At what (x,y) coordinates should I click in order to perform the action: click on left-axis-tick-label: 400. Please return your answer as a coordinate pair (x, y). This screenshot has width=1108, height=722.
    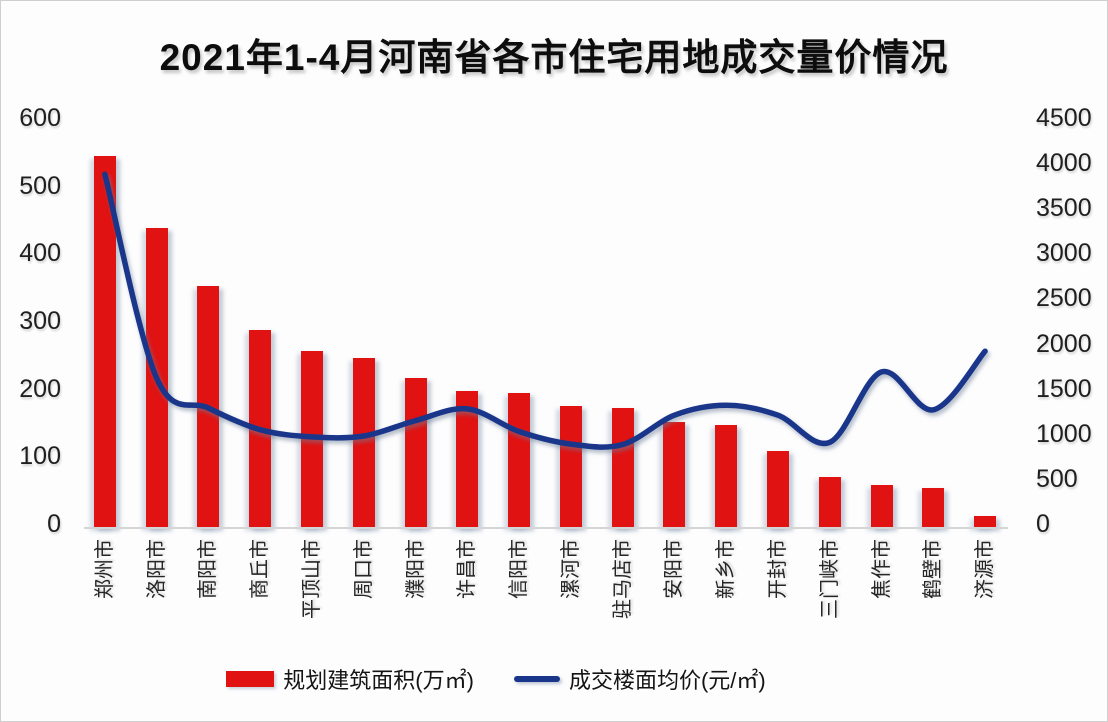
    Looking at the image, I should click on (40, 253).